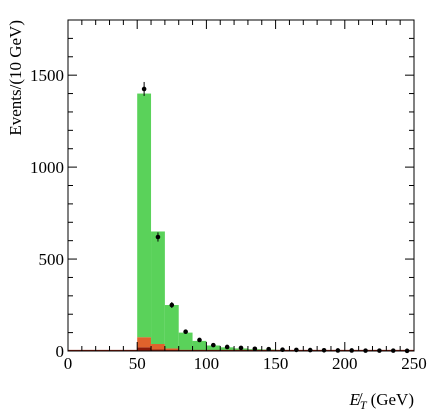  Describe the element at coordinates (68, 363) in the screenshot. I see `x-tick-label-0: 0` at that location.